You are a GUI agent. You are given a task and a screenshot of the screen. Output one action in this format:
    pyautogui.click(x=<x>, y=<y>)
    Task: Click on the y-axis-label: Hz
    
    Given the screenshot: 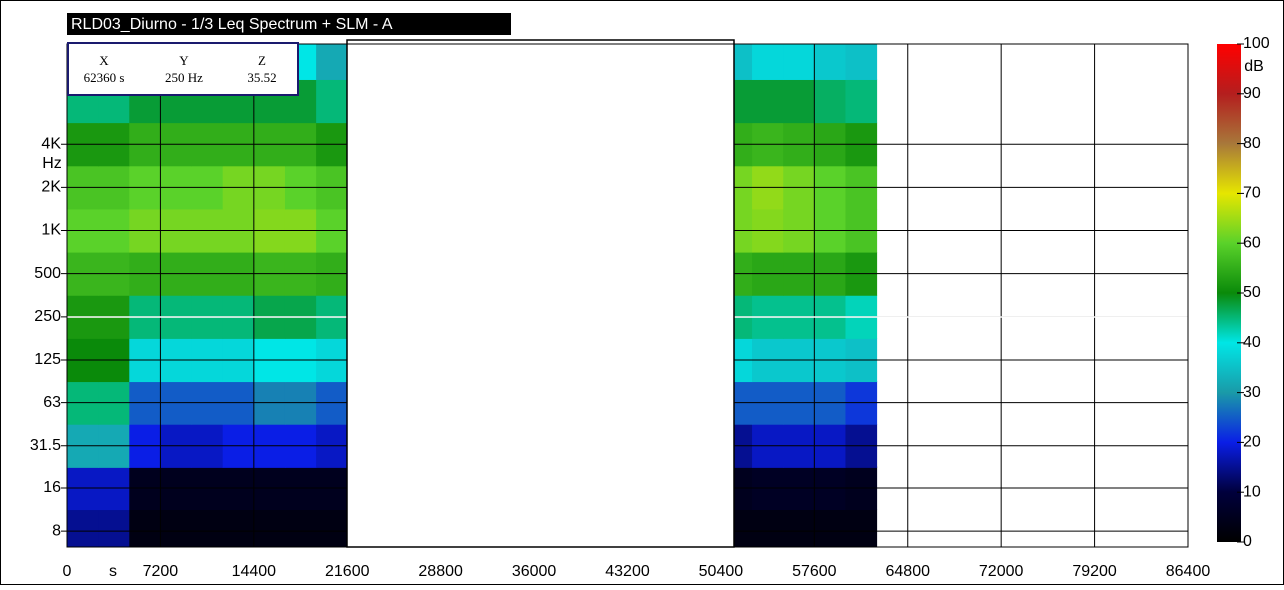 What is the action you would take?
    pyautogui.click(x=52, y=163)
    